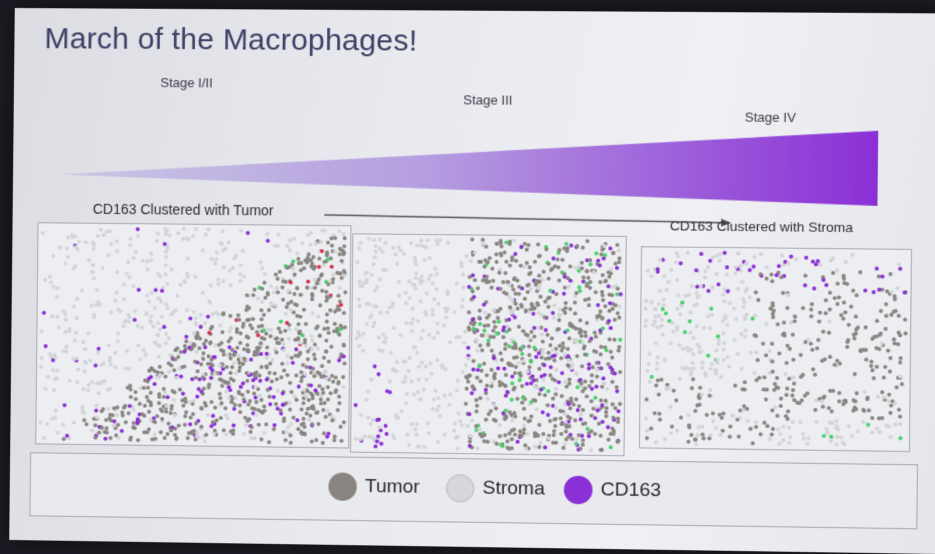 The height and width of the screenshot is (554, 935). What do you see at coordinates (342, 486) in the screenshot?
I see `tumor-dot-icon` at bounding box center [342, 486].